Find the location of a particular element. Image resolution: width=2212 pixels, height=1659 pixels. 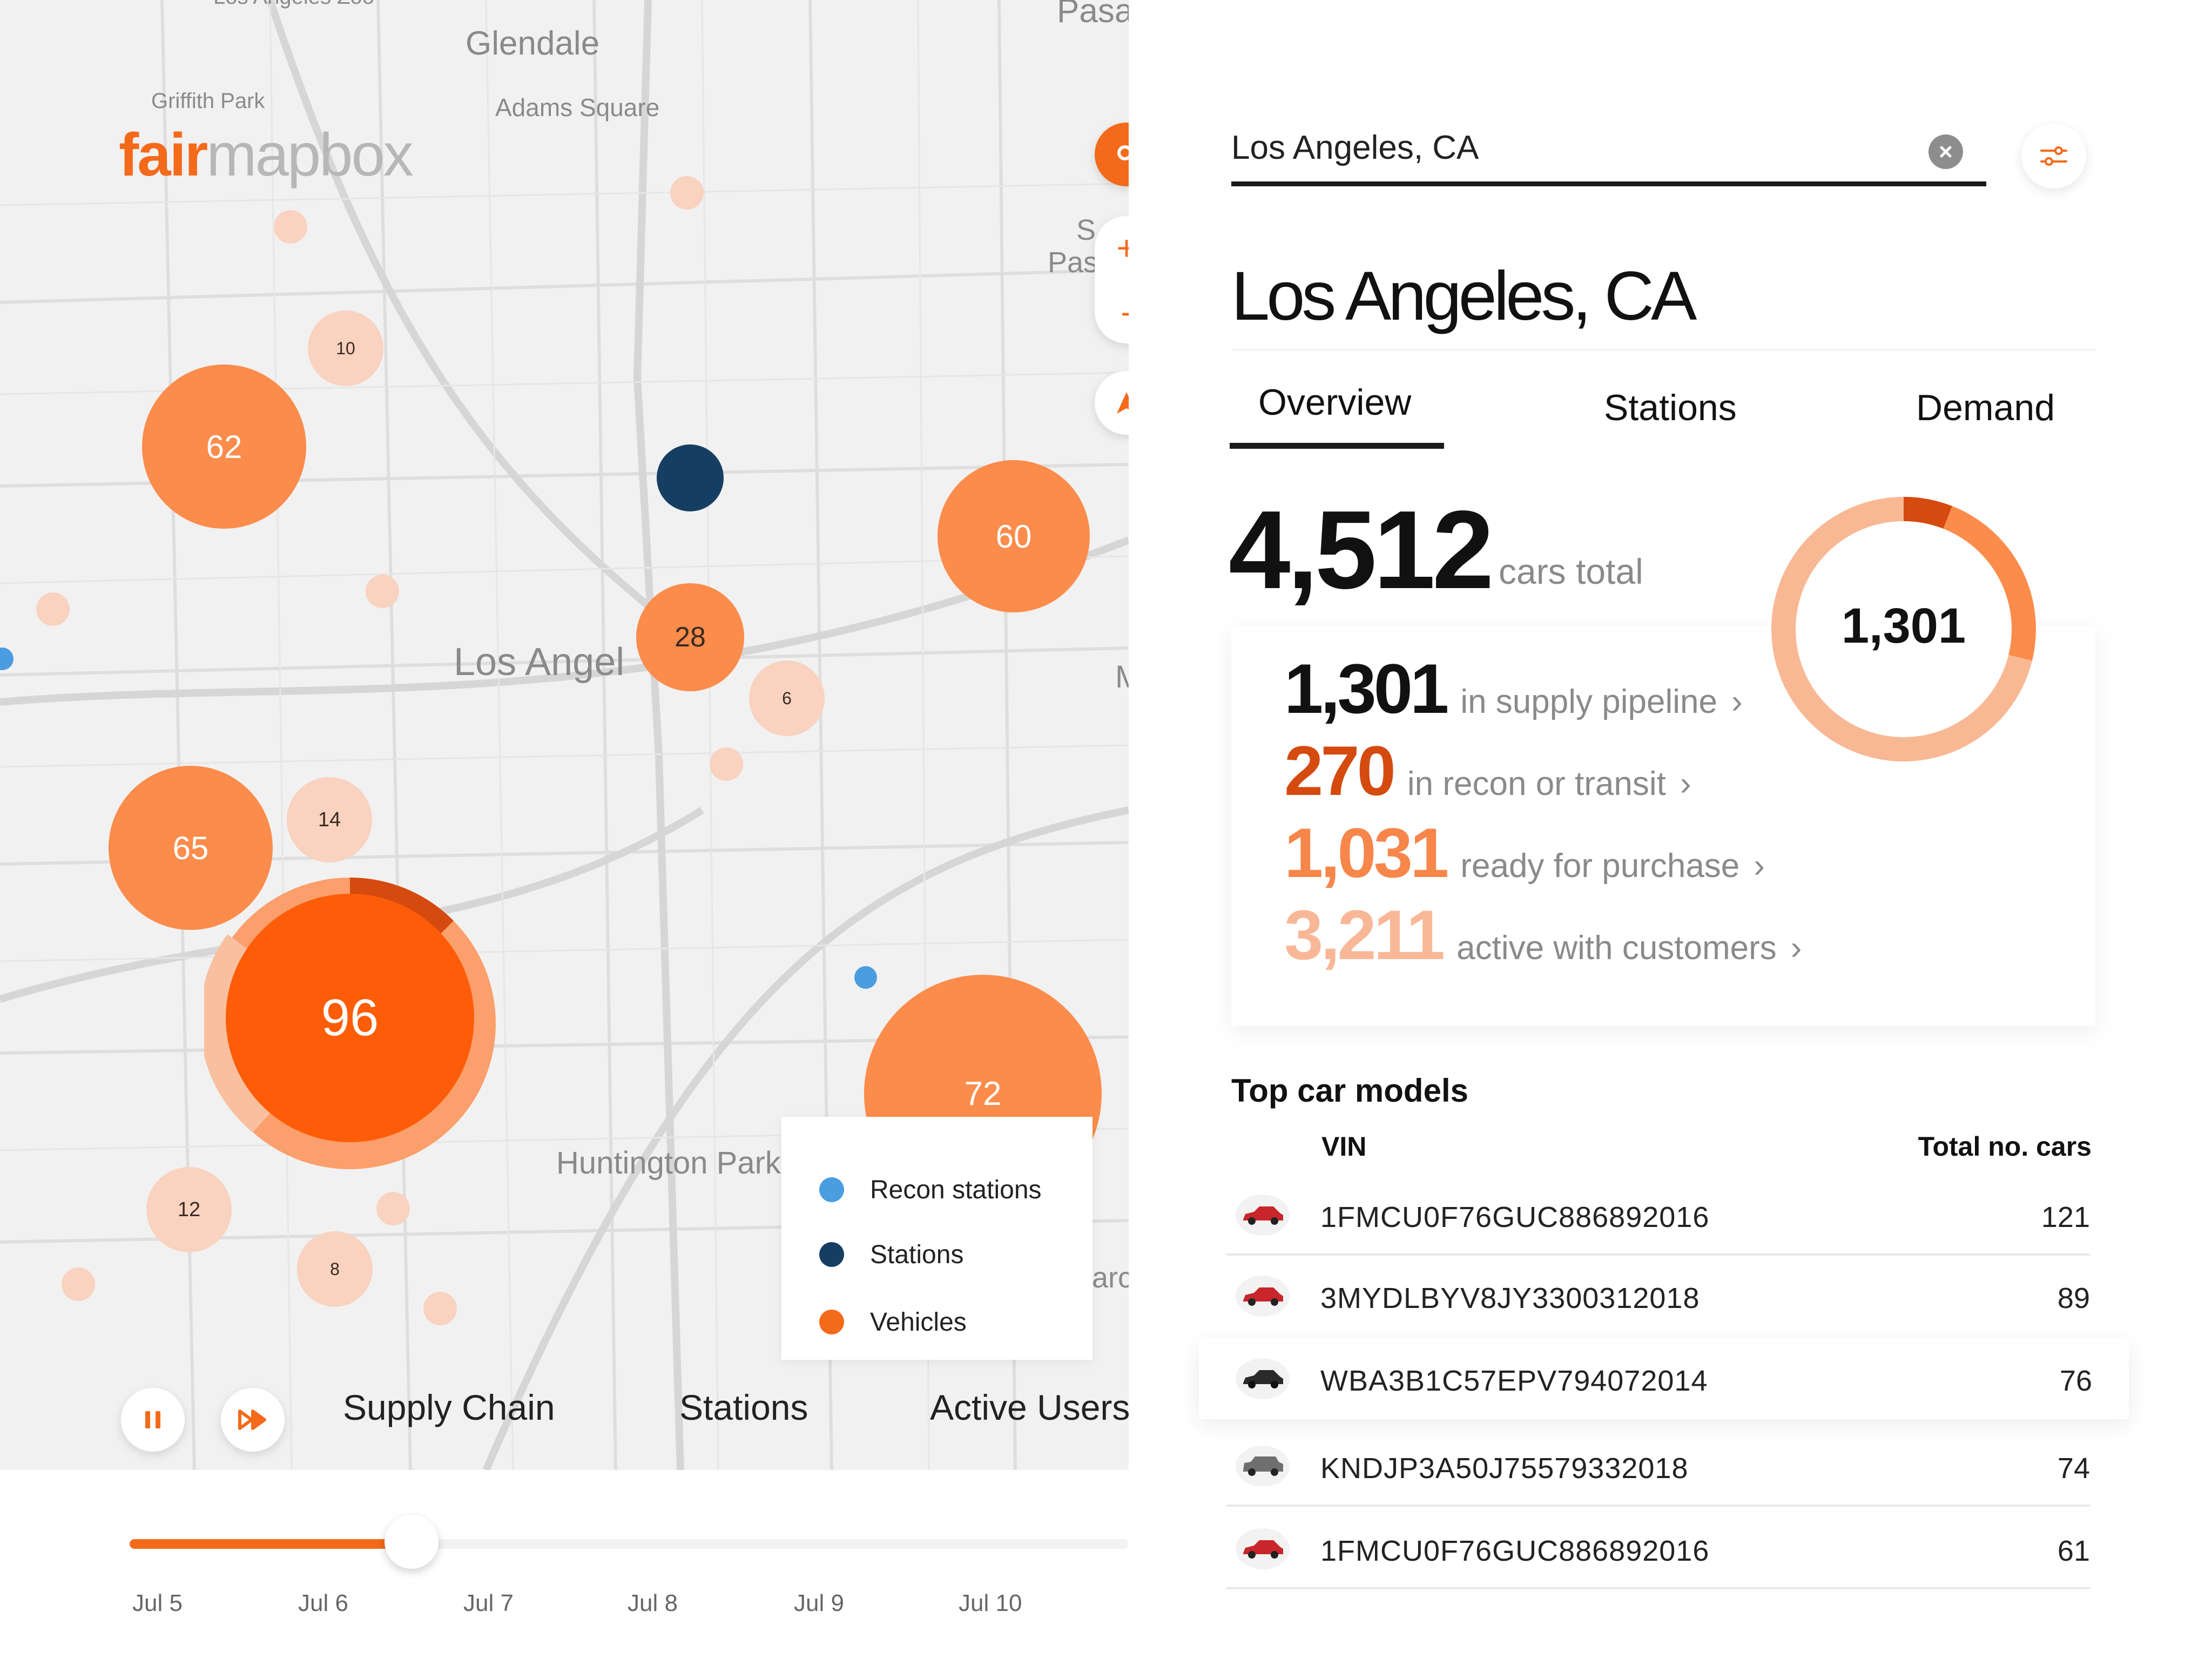

table-row: 1FMCU0F76GUC886892016 121 is located at coordinates (1658, 1215).